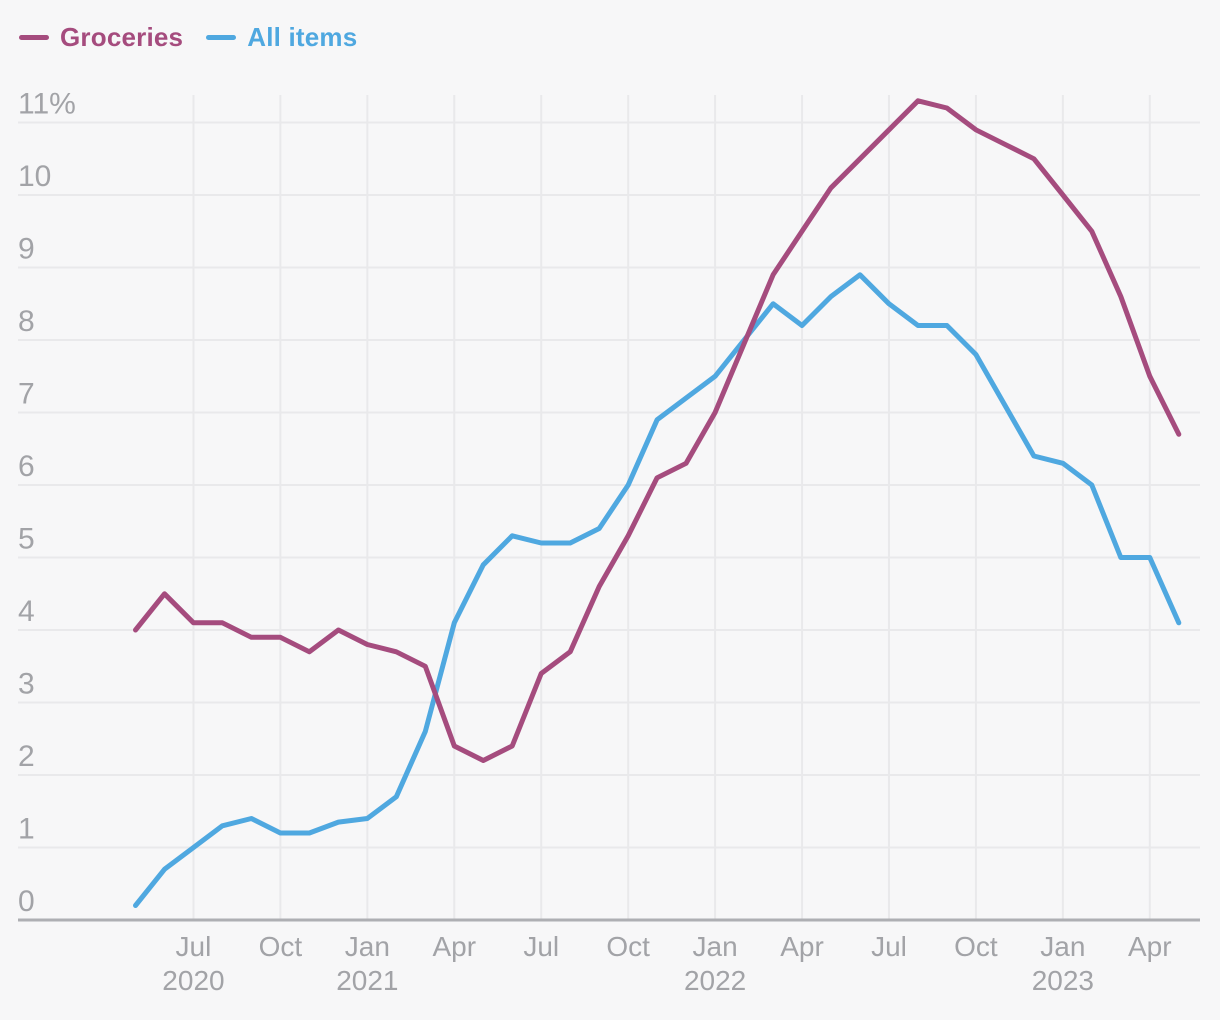 The height and width of the screenshot is (1020, 1220). I want to click on x-tick-year-label: 2021, so click(367, 980).